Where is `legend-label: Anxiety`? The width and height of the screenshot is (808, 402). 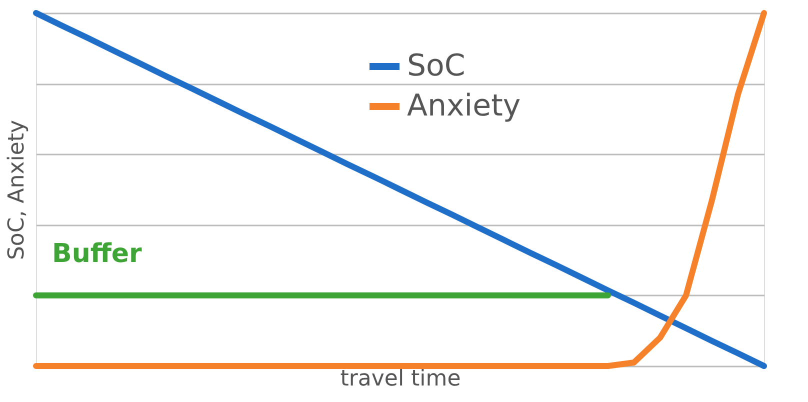
legend-label: Anxiety is located at coordinates (464, 106).